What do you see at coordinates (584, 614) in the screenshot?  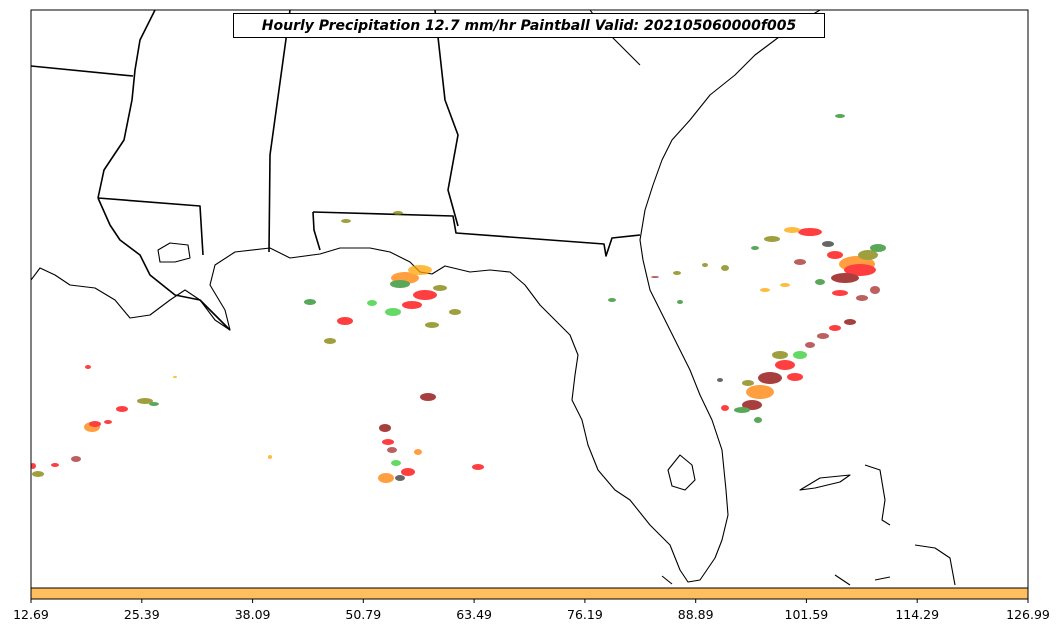 I see `colorbar-tick-label: 76.19` at bounding box center [584, 614].